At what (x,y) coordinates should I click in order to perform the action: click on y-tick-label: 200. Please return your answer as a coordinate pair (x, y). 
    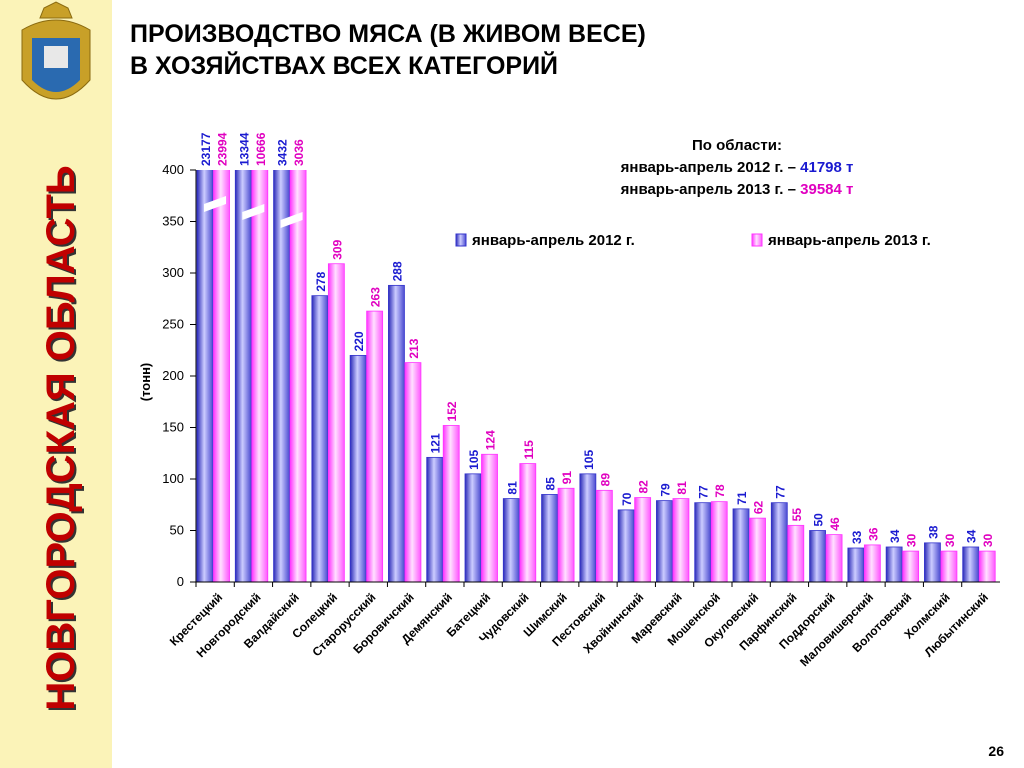
    Looking at the image, I should click on (173, 375).